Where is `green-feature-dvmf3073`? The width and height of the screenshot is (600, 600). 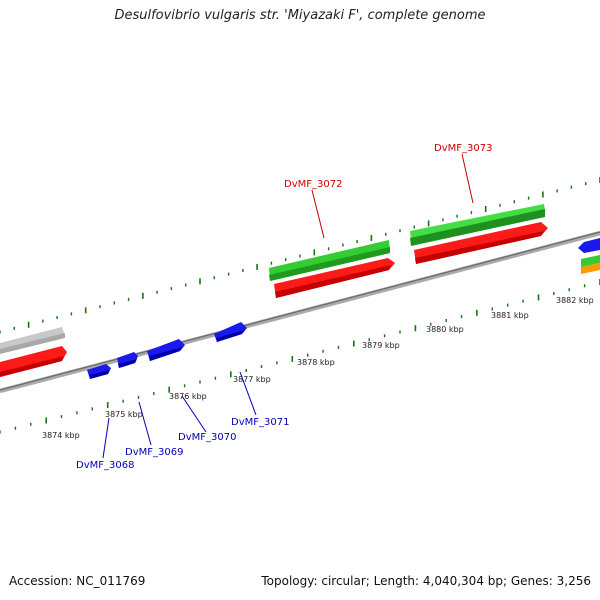
green-feature-dvmf3073 is located at coordinates (477, 225).